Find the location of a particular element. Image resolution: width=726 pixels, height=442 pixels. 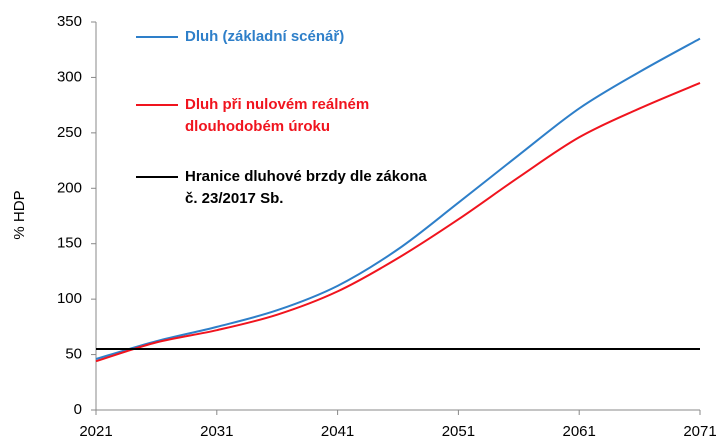

y-tick-label: 0 is located at coordinates (78, 409).